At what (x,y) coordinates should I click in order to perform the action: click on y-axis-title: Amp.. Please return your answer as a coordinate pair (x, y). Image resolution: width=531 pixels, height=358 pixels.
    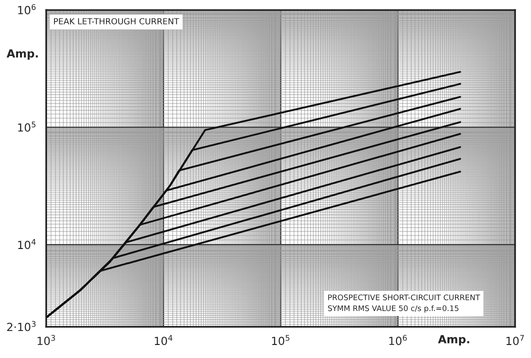
    Looking at the image, I should click on (22, 54).